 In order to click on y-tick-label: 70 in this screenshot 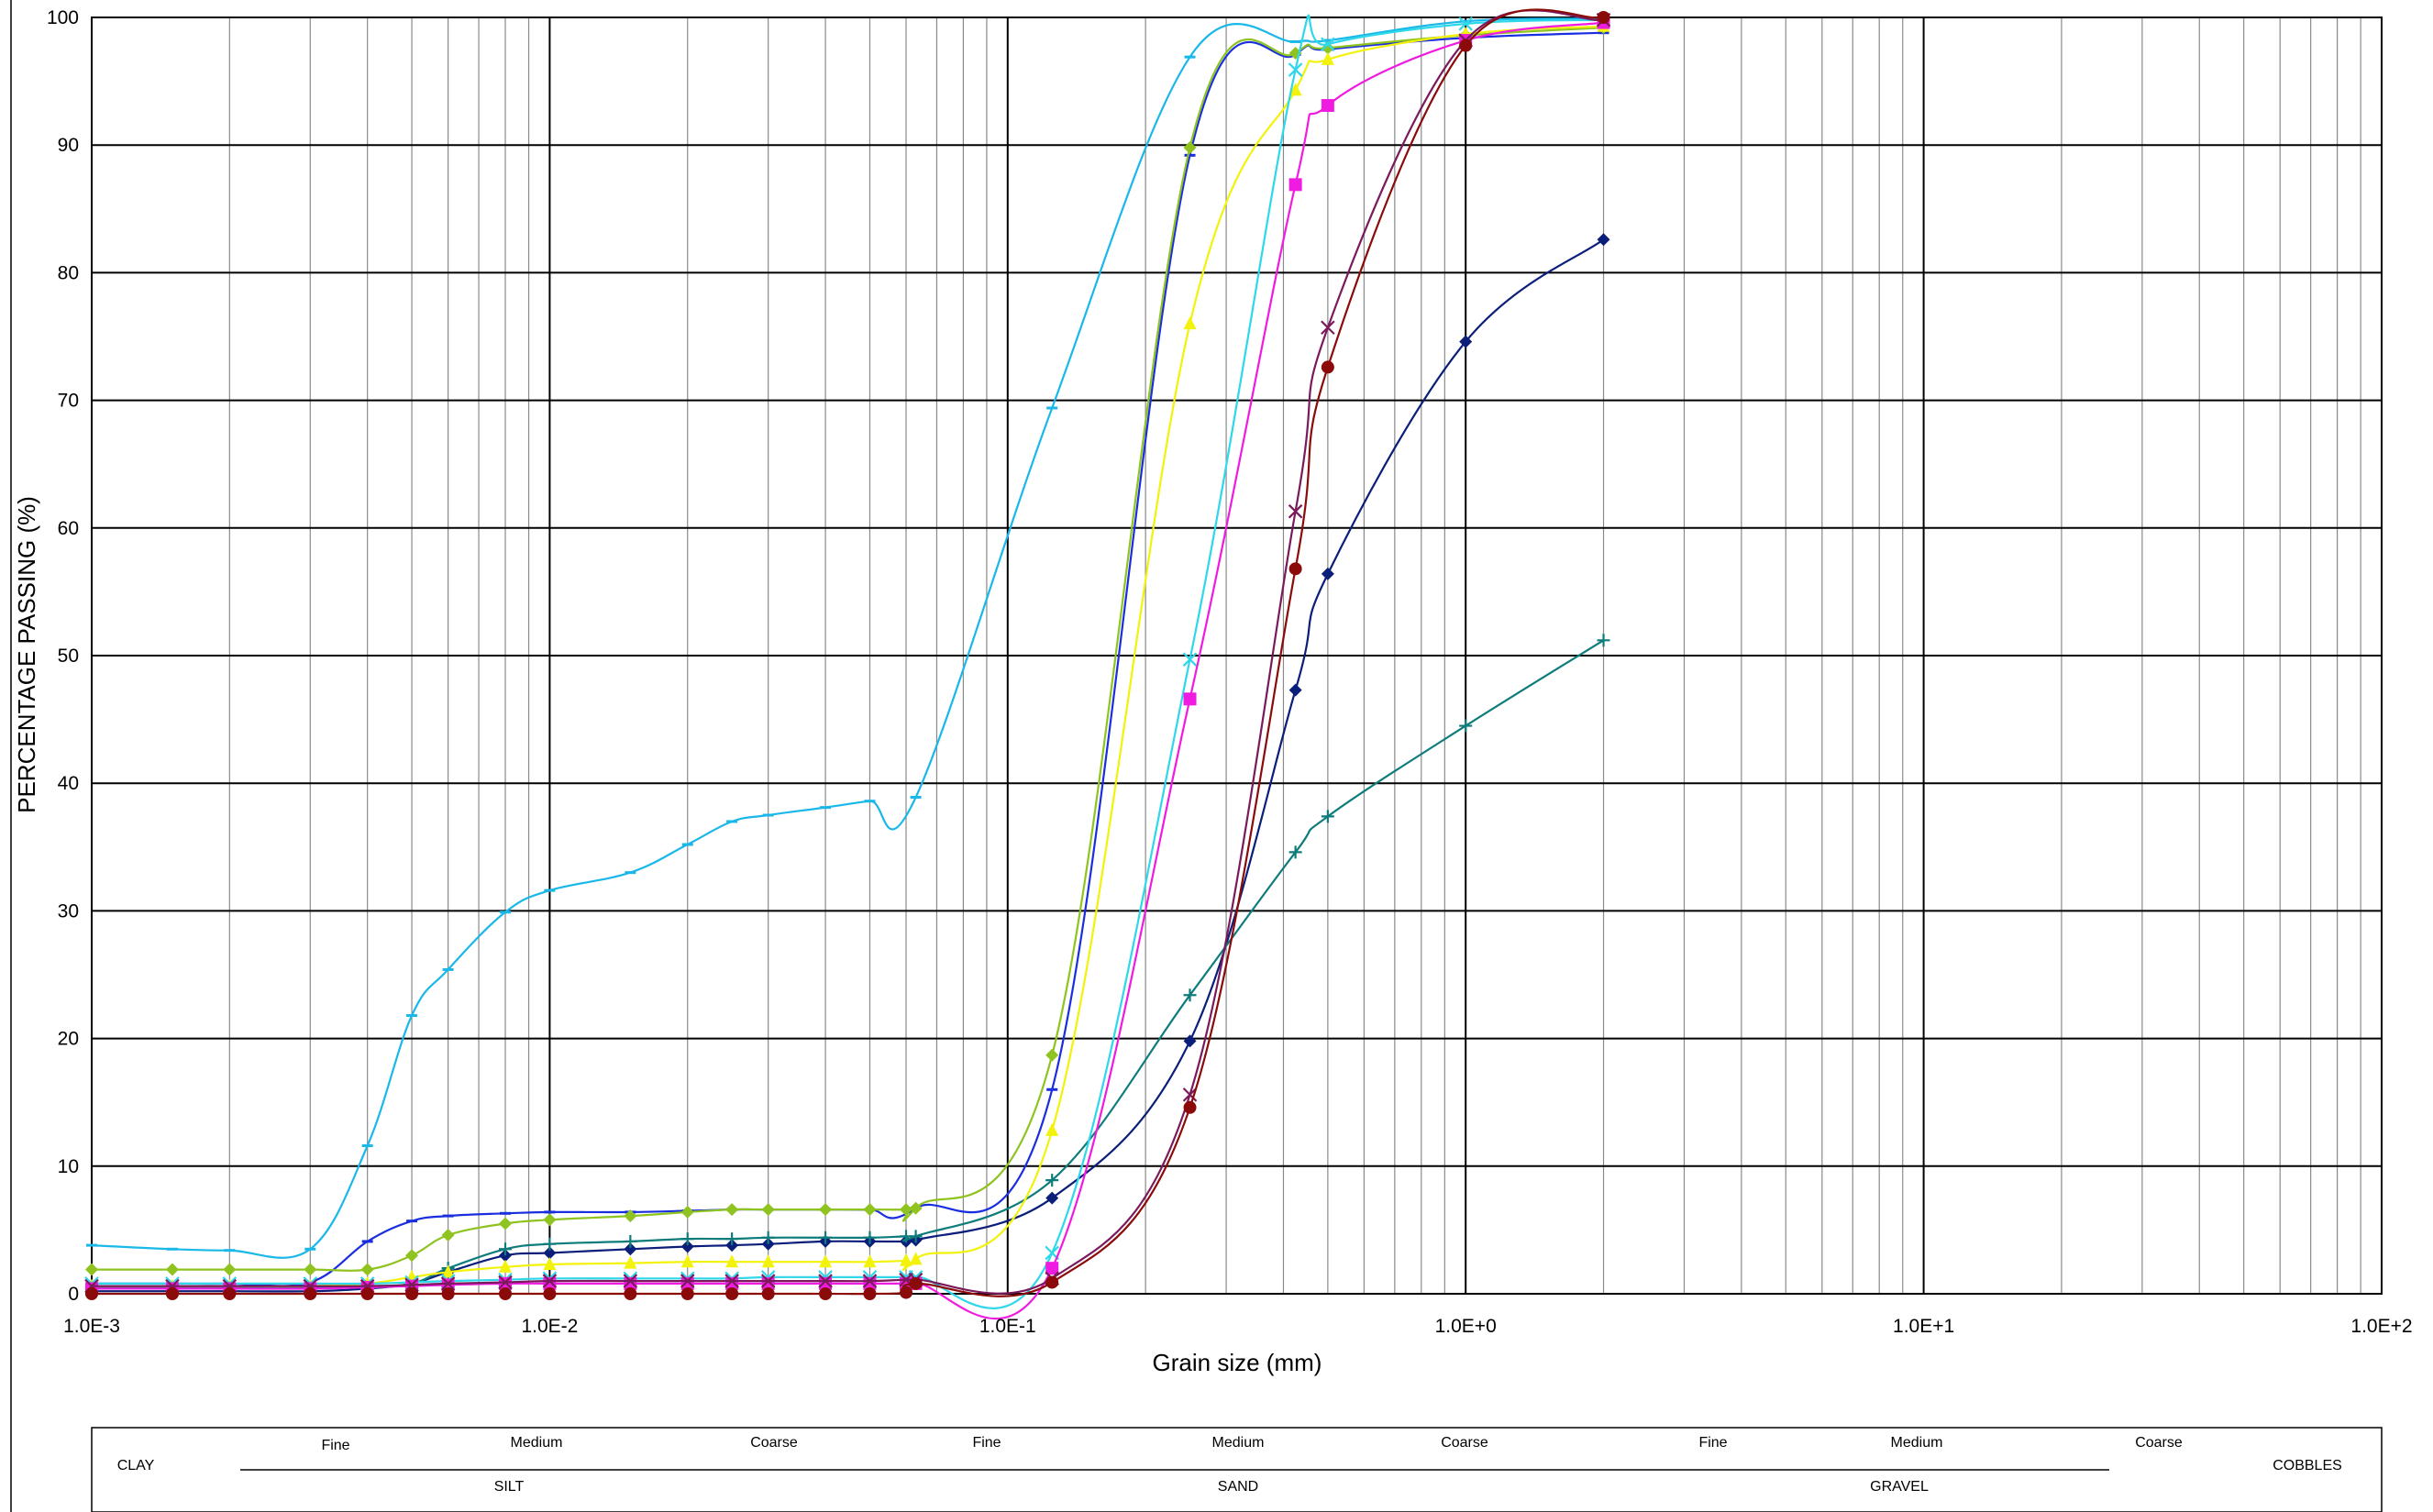, I will do `click(68, 401)`.